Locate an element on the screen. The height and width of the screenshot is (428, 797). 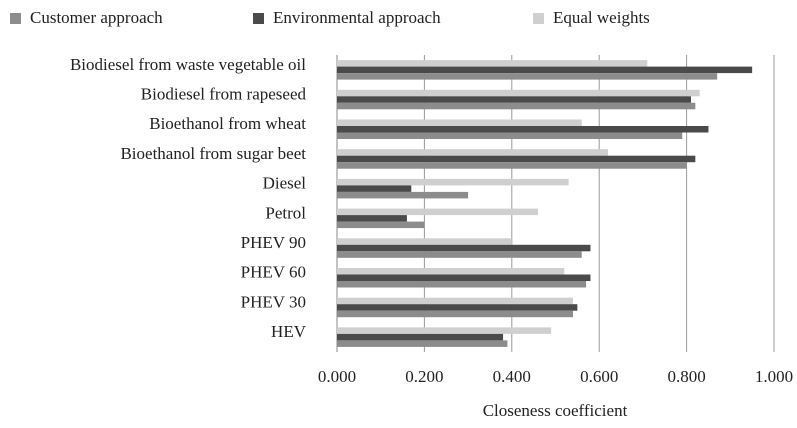
legend-label: Equal weights is located at coordinates (601, 17).